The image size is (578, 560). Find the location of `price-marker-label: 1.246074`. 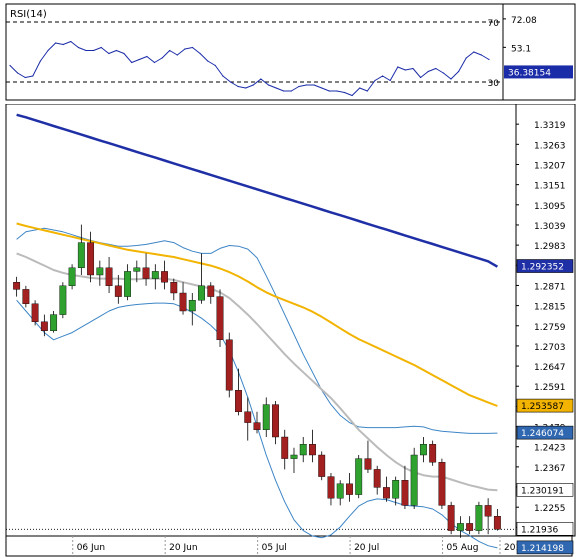

price-marker-label: 1.246074 is located at coordinates (542, 434).